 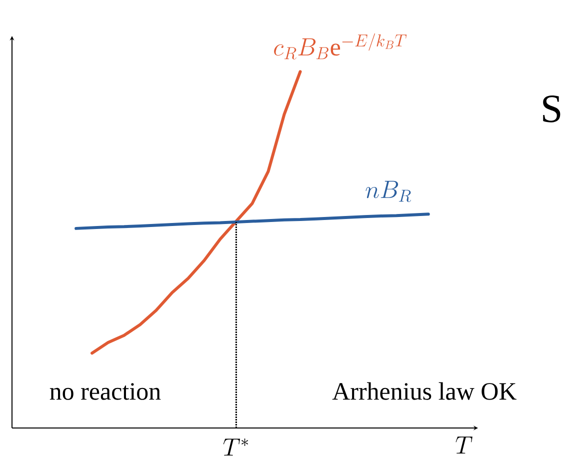 I want to click on annotation: Arrhenius law OK, so click(x=424, y=391).